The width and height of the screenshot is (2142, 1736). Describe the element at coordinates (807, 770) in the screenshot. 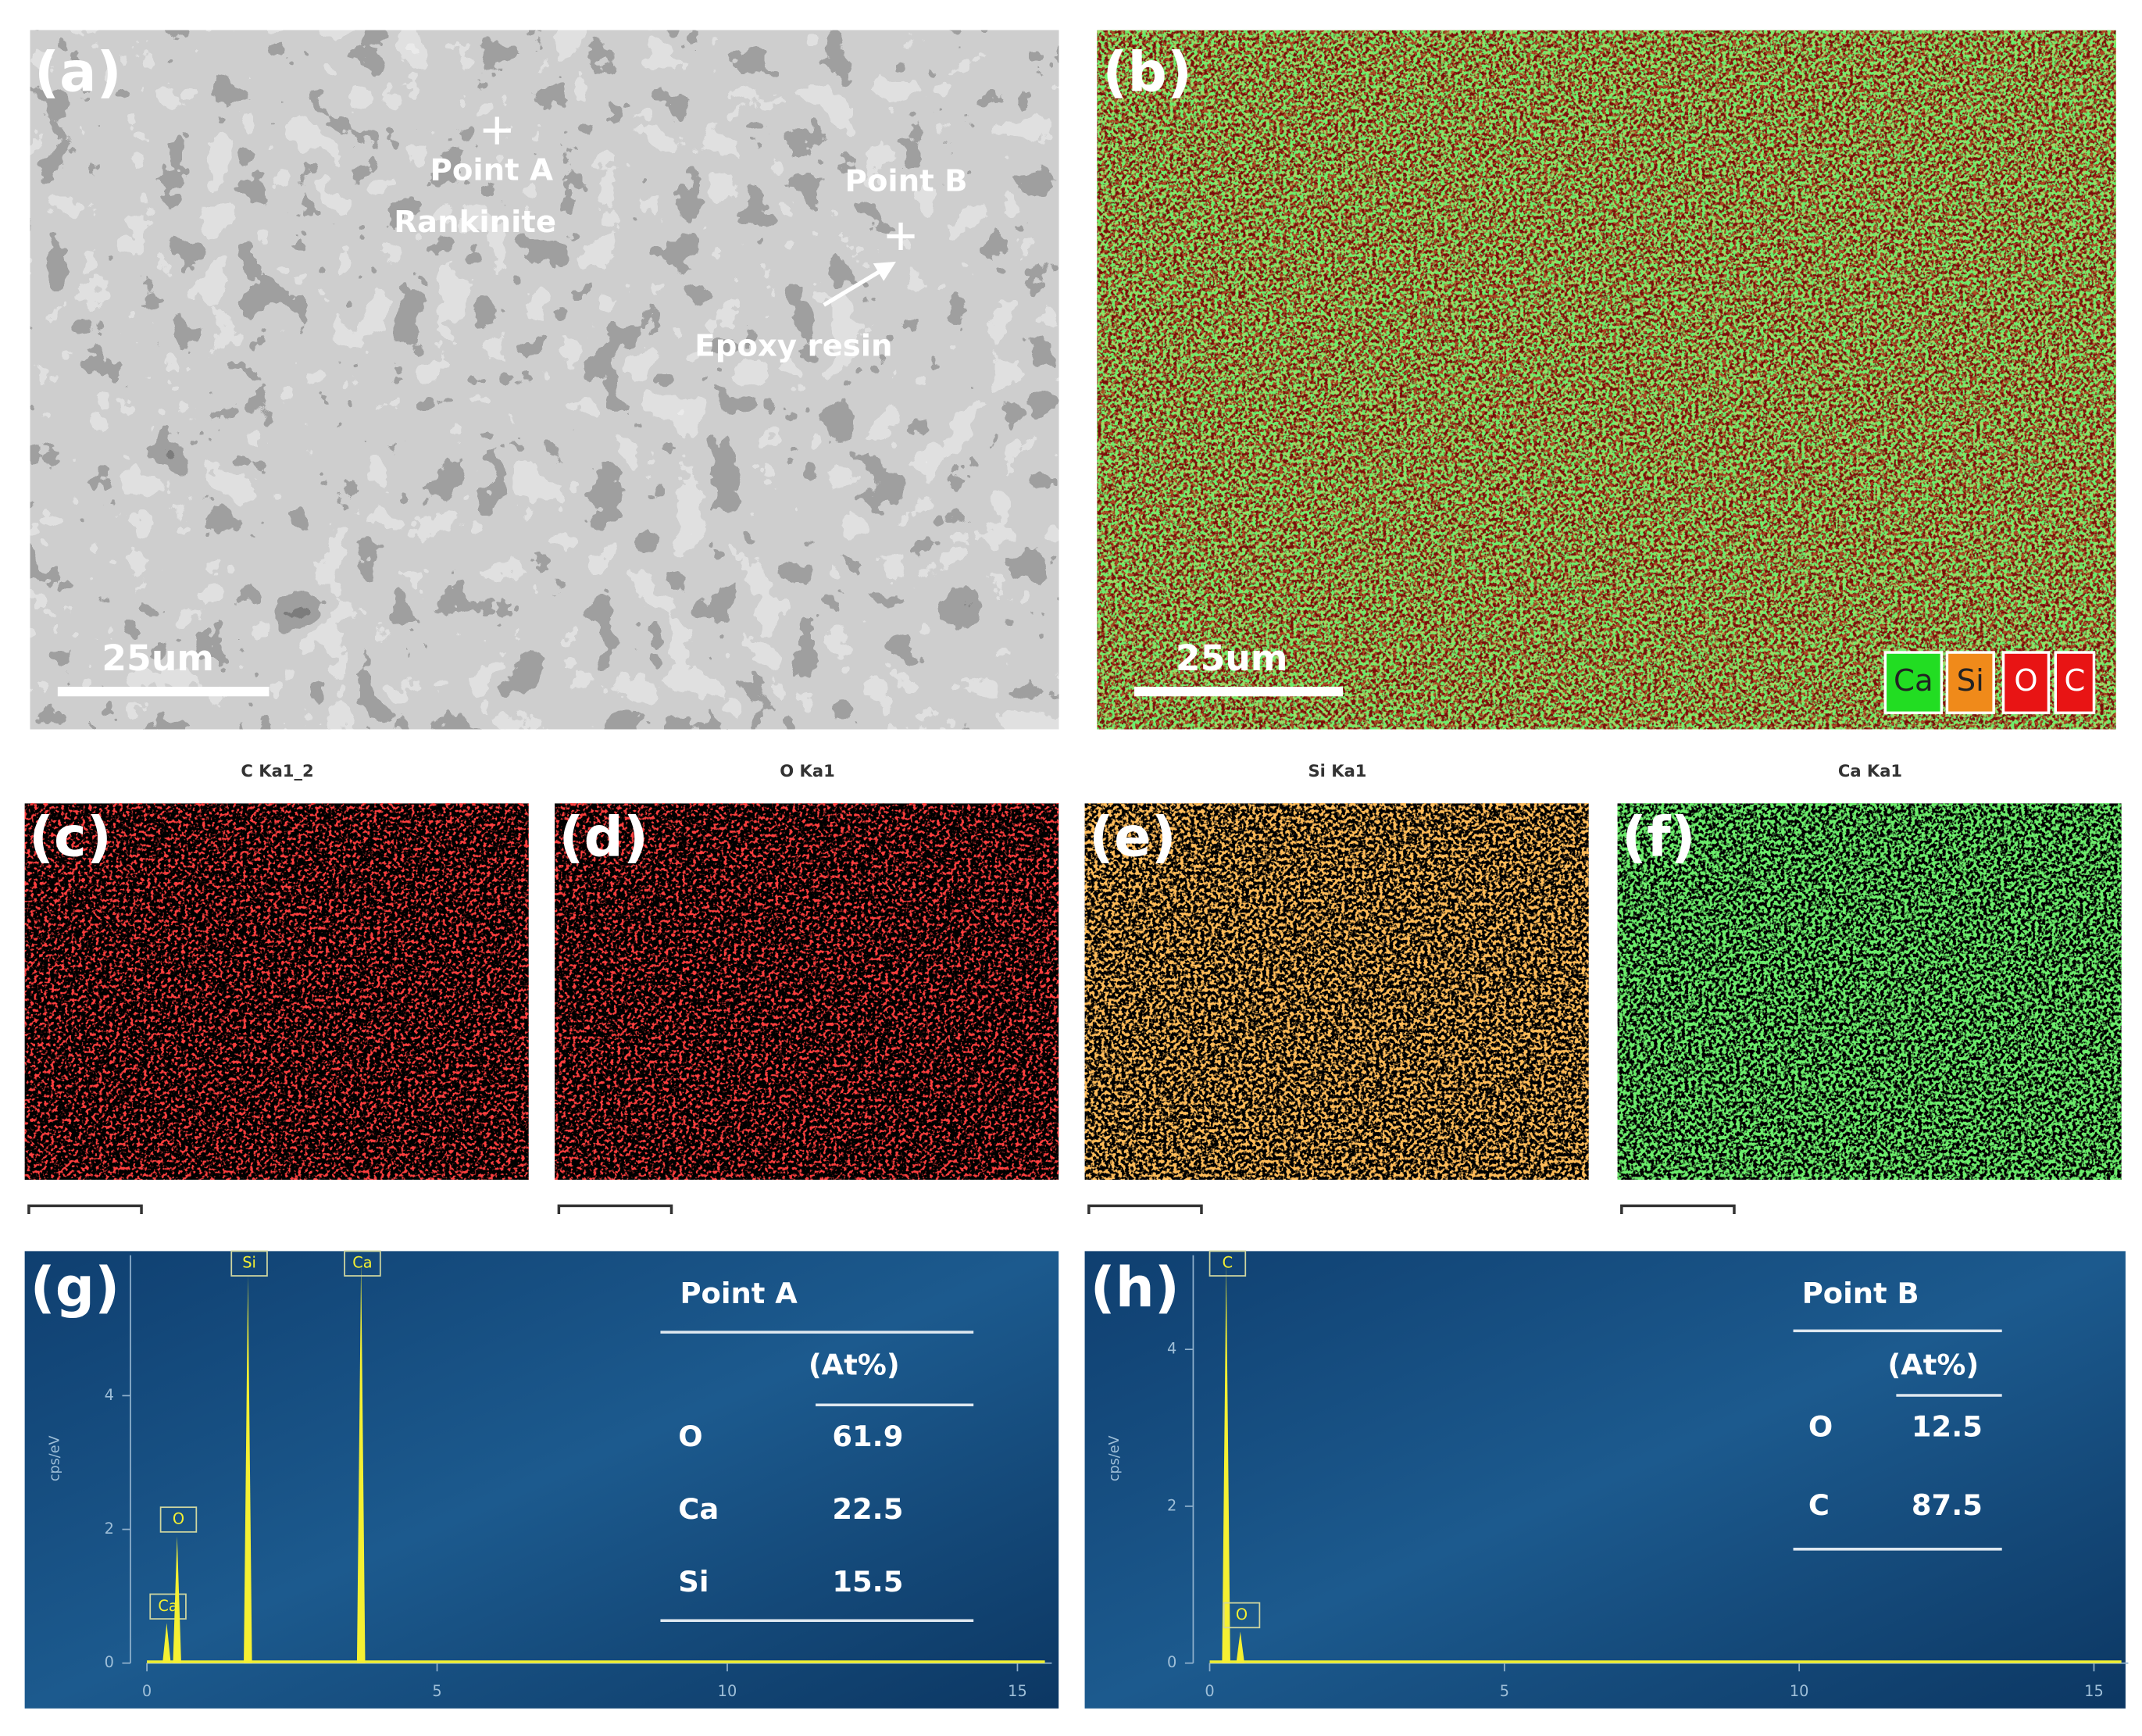

I see `map-title: O Ka1` at that location.